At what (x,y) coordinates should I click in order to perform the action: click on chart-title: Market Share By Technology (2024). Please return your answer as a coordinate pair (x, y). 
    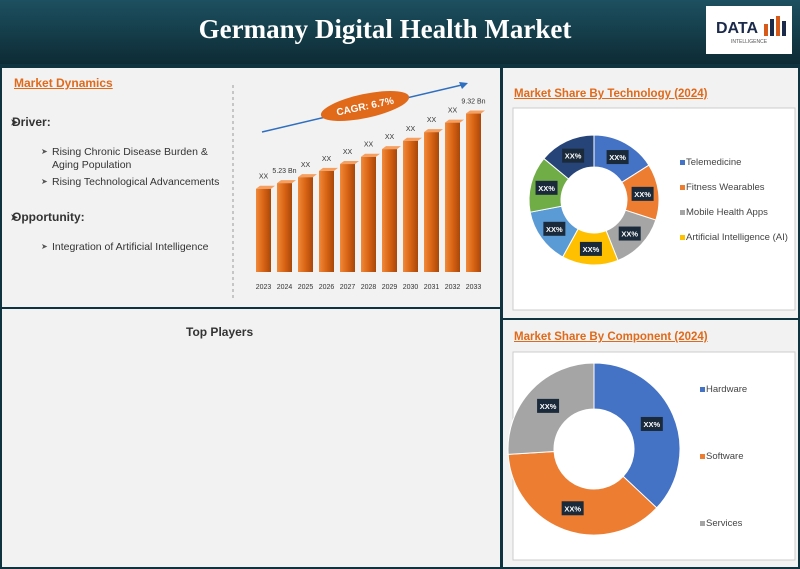
    Looking at the image, I should click on (611, 94).